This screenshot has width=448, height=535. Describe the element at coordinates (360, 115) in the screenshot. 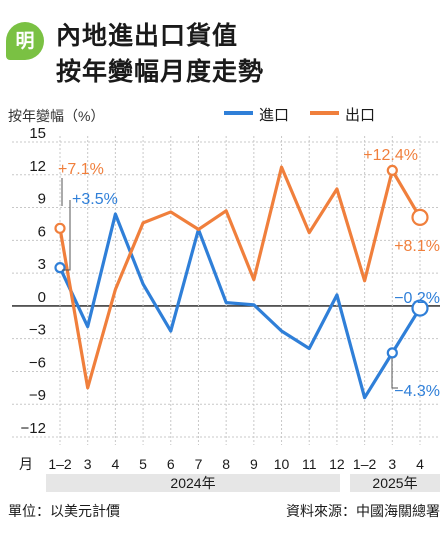

I see `legend-label-exports: 出口` at that location.